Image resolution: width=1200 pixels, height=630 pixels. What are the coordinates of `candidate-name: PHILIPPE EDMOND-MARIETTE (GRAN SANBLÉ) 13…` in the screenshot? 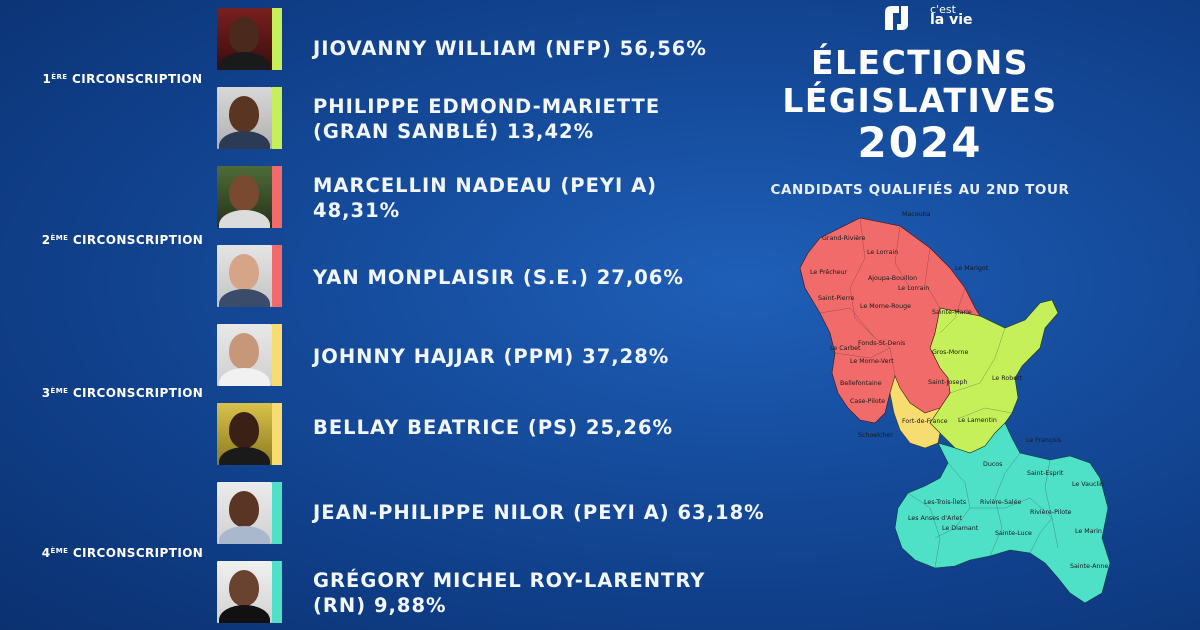 It's located at (487, 119).